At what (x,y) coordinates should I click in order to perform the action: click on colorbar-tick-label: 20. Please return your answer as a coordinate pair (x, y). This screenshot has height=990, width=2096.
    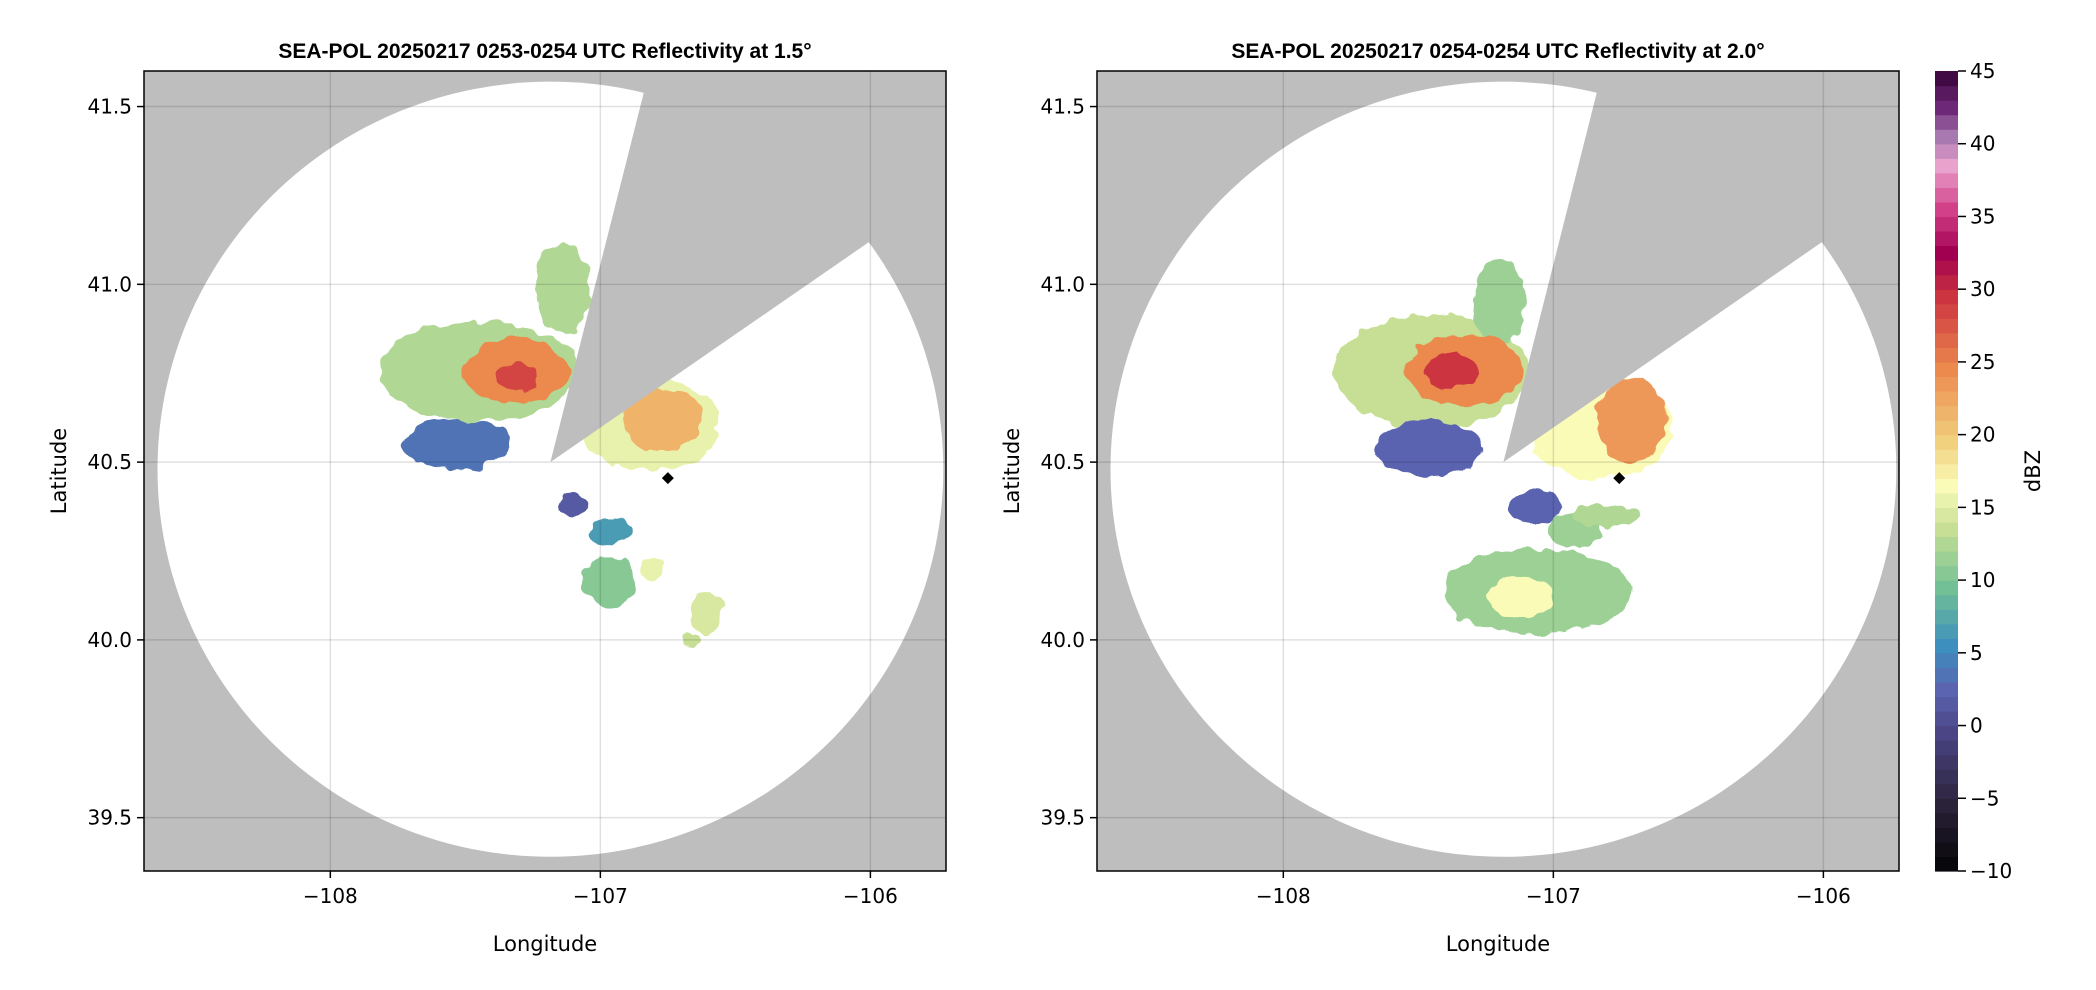
    Looking at the image, I should click on (1982, 435).